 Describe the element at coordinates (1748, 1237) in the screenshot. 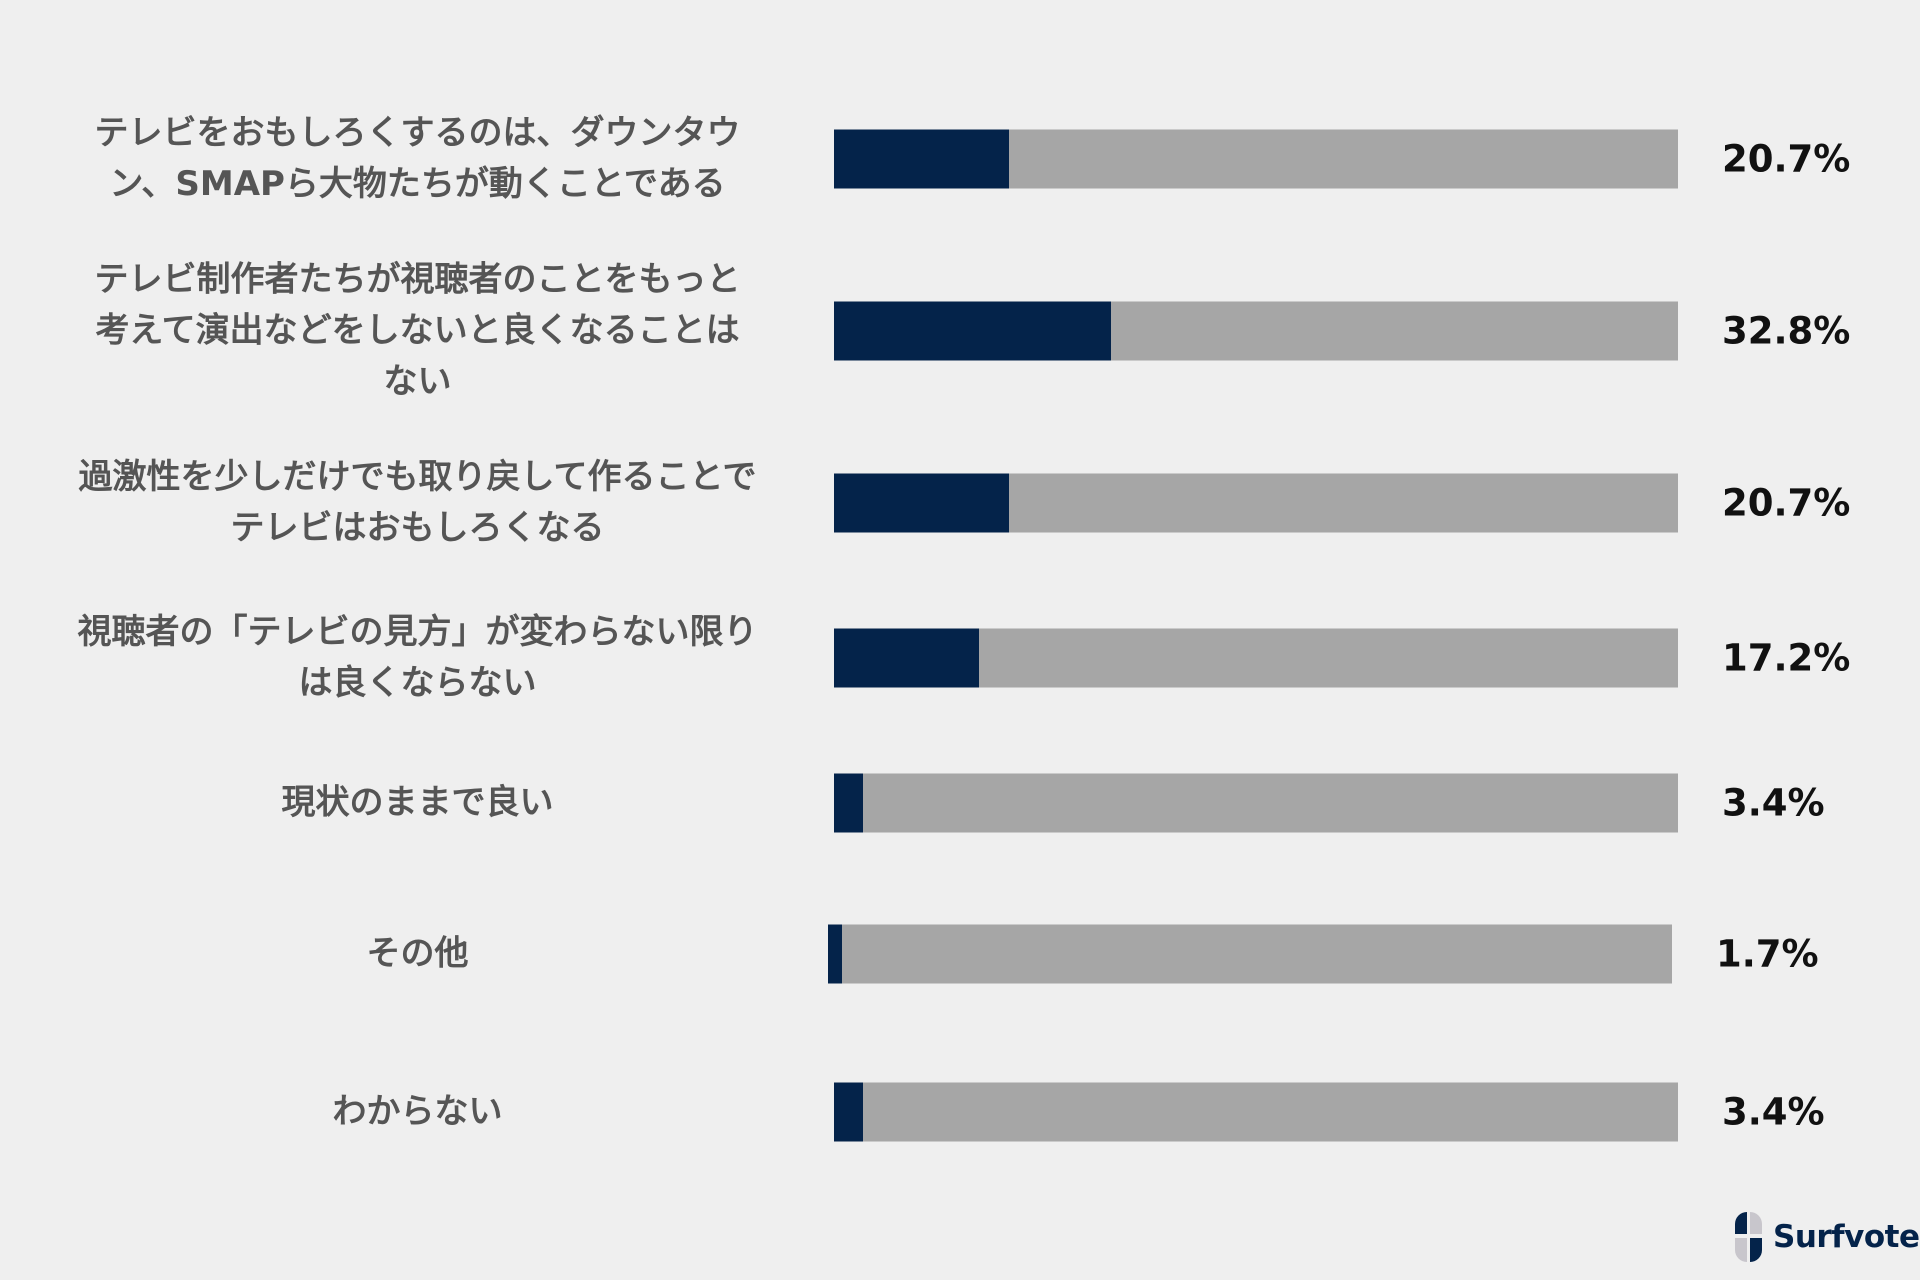

I see `surfvote-logo-icon` at that location.